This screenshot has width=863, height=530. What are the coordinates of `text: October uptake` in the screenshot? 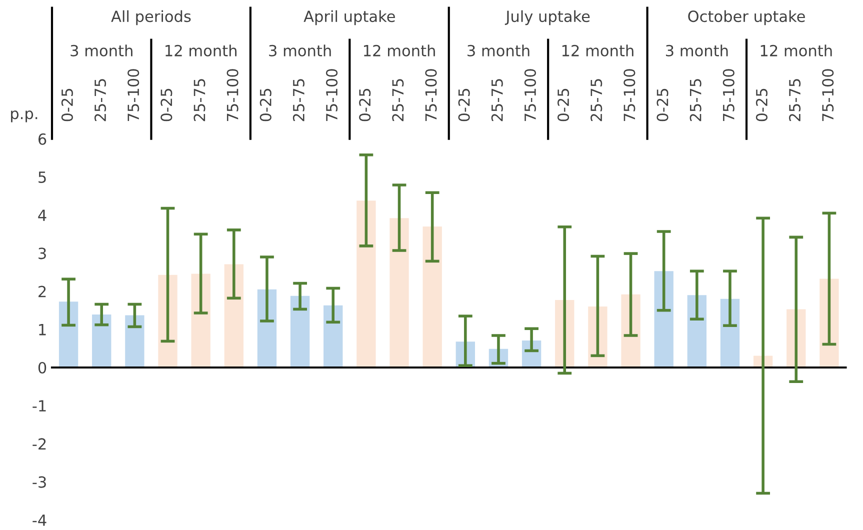 It's located at (746, 18).